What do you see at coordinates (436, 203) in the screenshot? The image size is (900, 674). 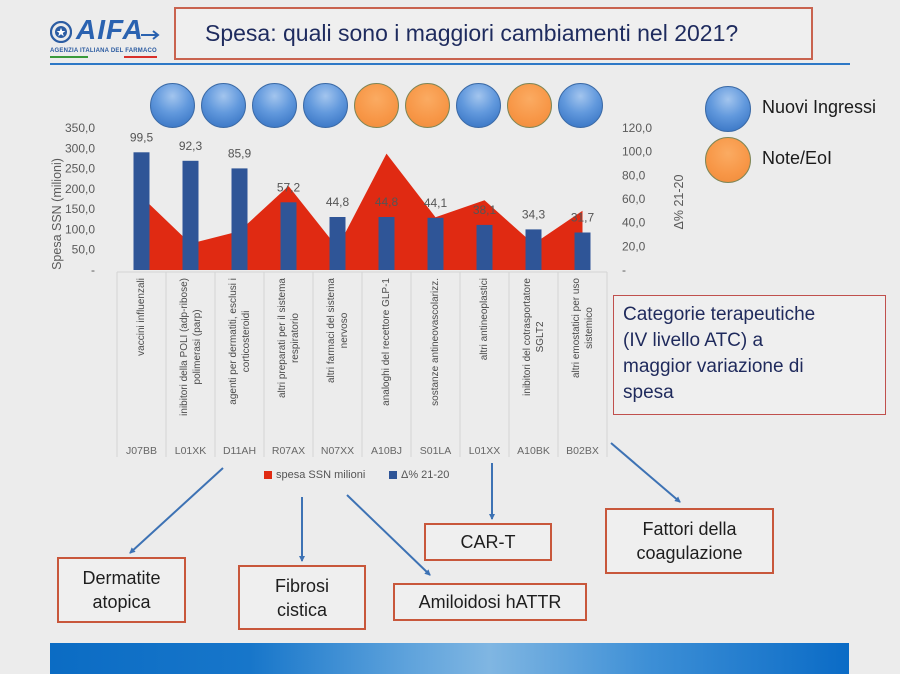 I see `bar-value-label: 44,1` at bounding box center [436, 203].